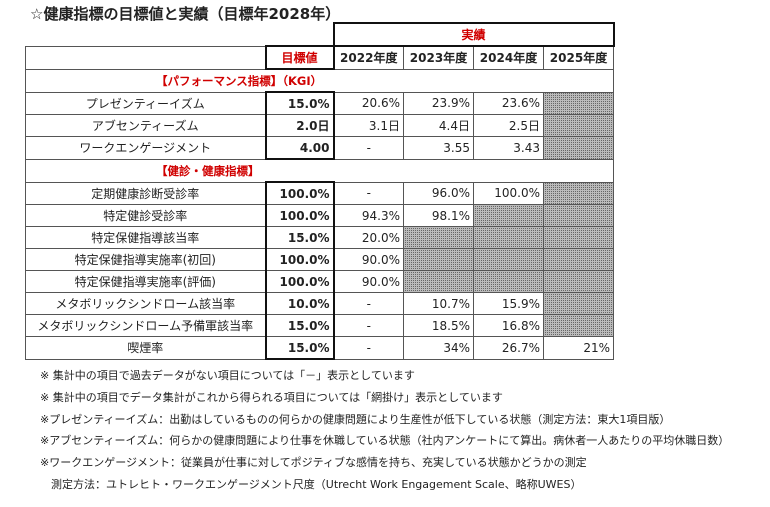 This screenshot has width=770, height=507. Describe the element at coordinates (299, 303) in the screenshot. I see `target-value: 10.0%` at that location.